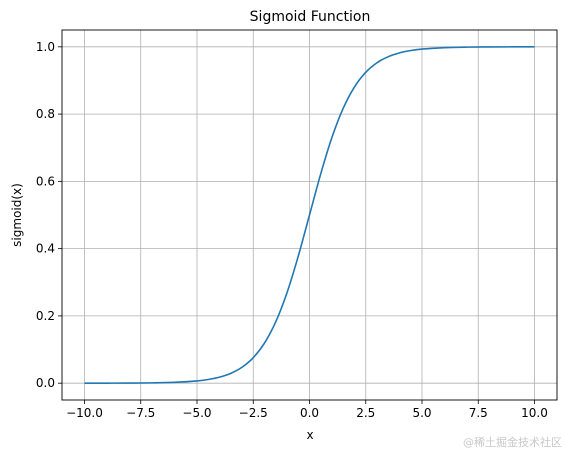 The image size is (567, 453). Describe the element at coordinates (196, 413) in the screenshot. I see `x-tick-label: −5.0` at that location.